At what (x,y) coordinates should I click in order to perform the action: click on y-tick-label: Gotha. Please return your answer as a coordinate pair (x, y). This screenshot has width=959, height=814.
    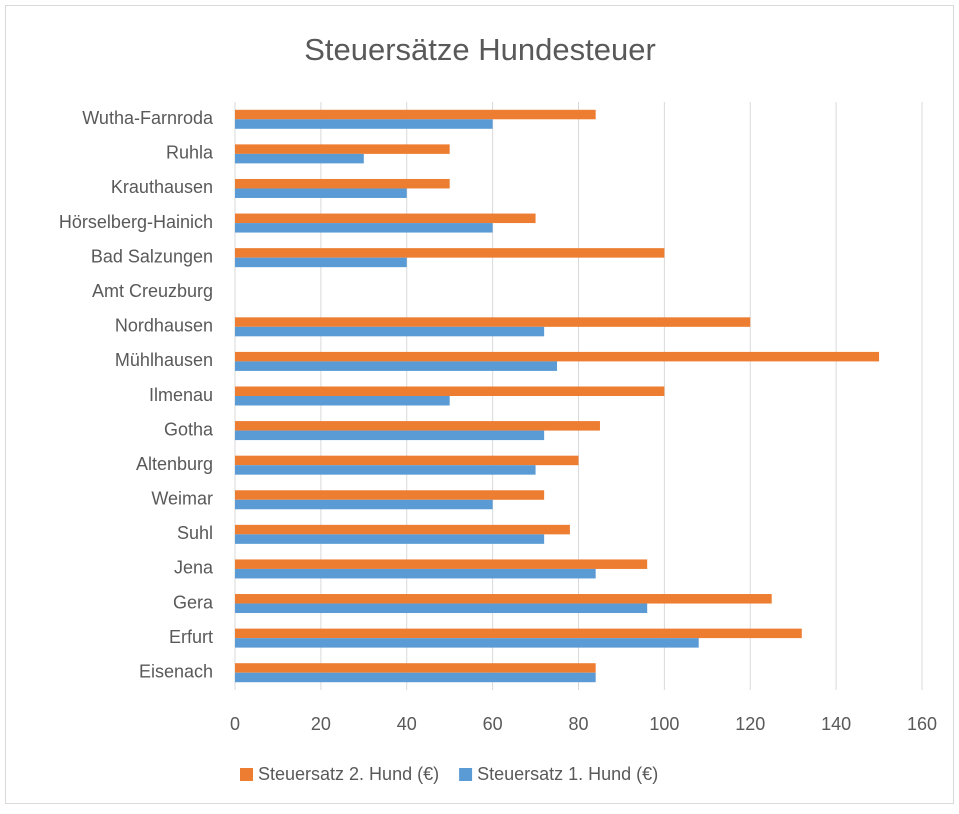
    Looking at the image, I should click on (189, 429).